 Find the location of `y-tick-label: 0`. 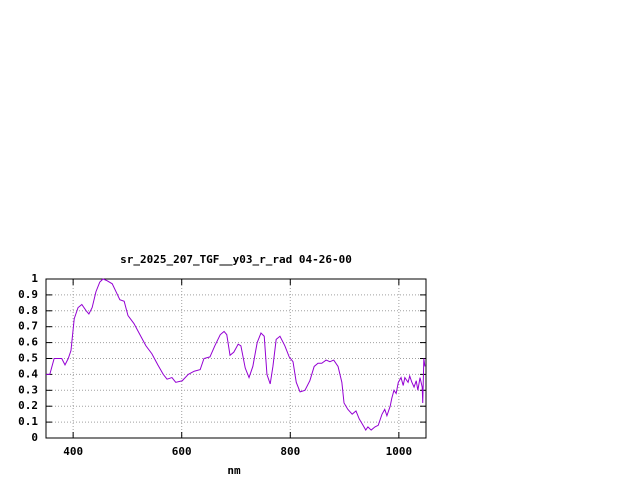

y-tick-label: 0 is located at coordinates (34, 437).